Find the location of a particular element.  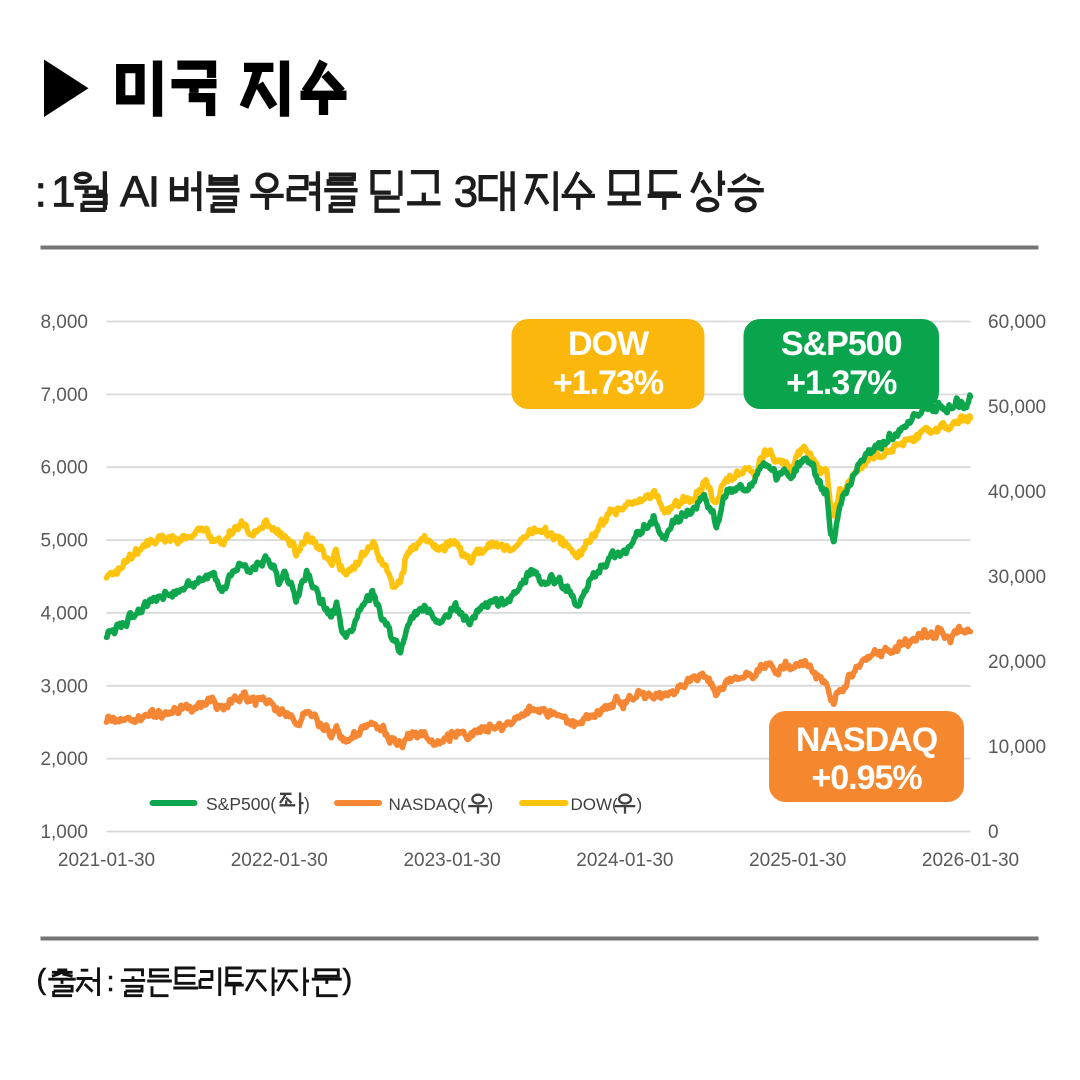

svg-text: 3 is located at coordinates (466, 192).